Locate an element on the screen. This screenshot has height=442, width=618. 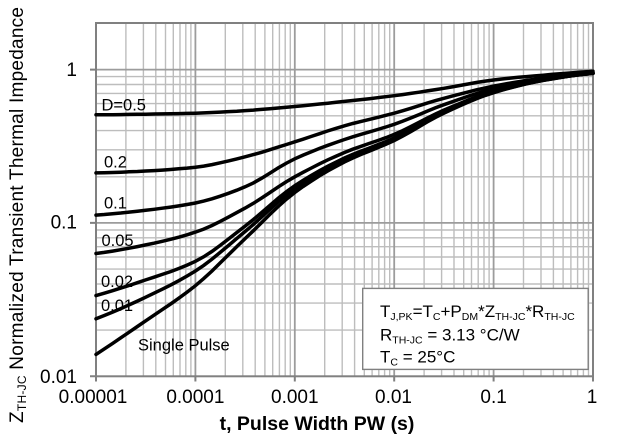
svg-text: D=0.5 is located at coordinates (124, 106).